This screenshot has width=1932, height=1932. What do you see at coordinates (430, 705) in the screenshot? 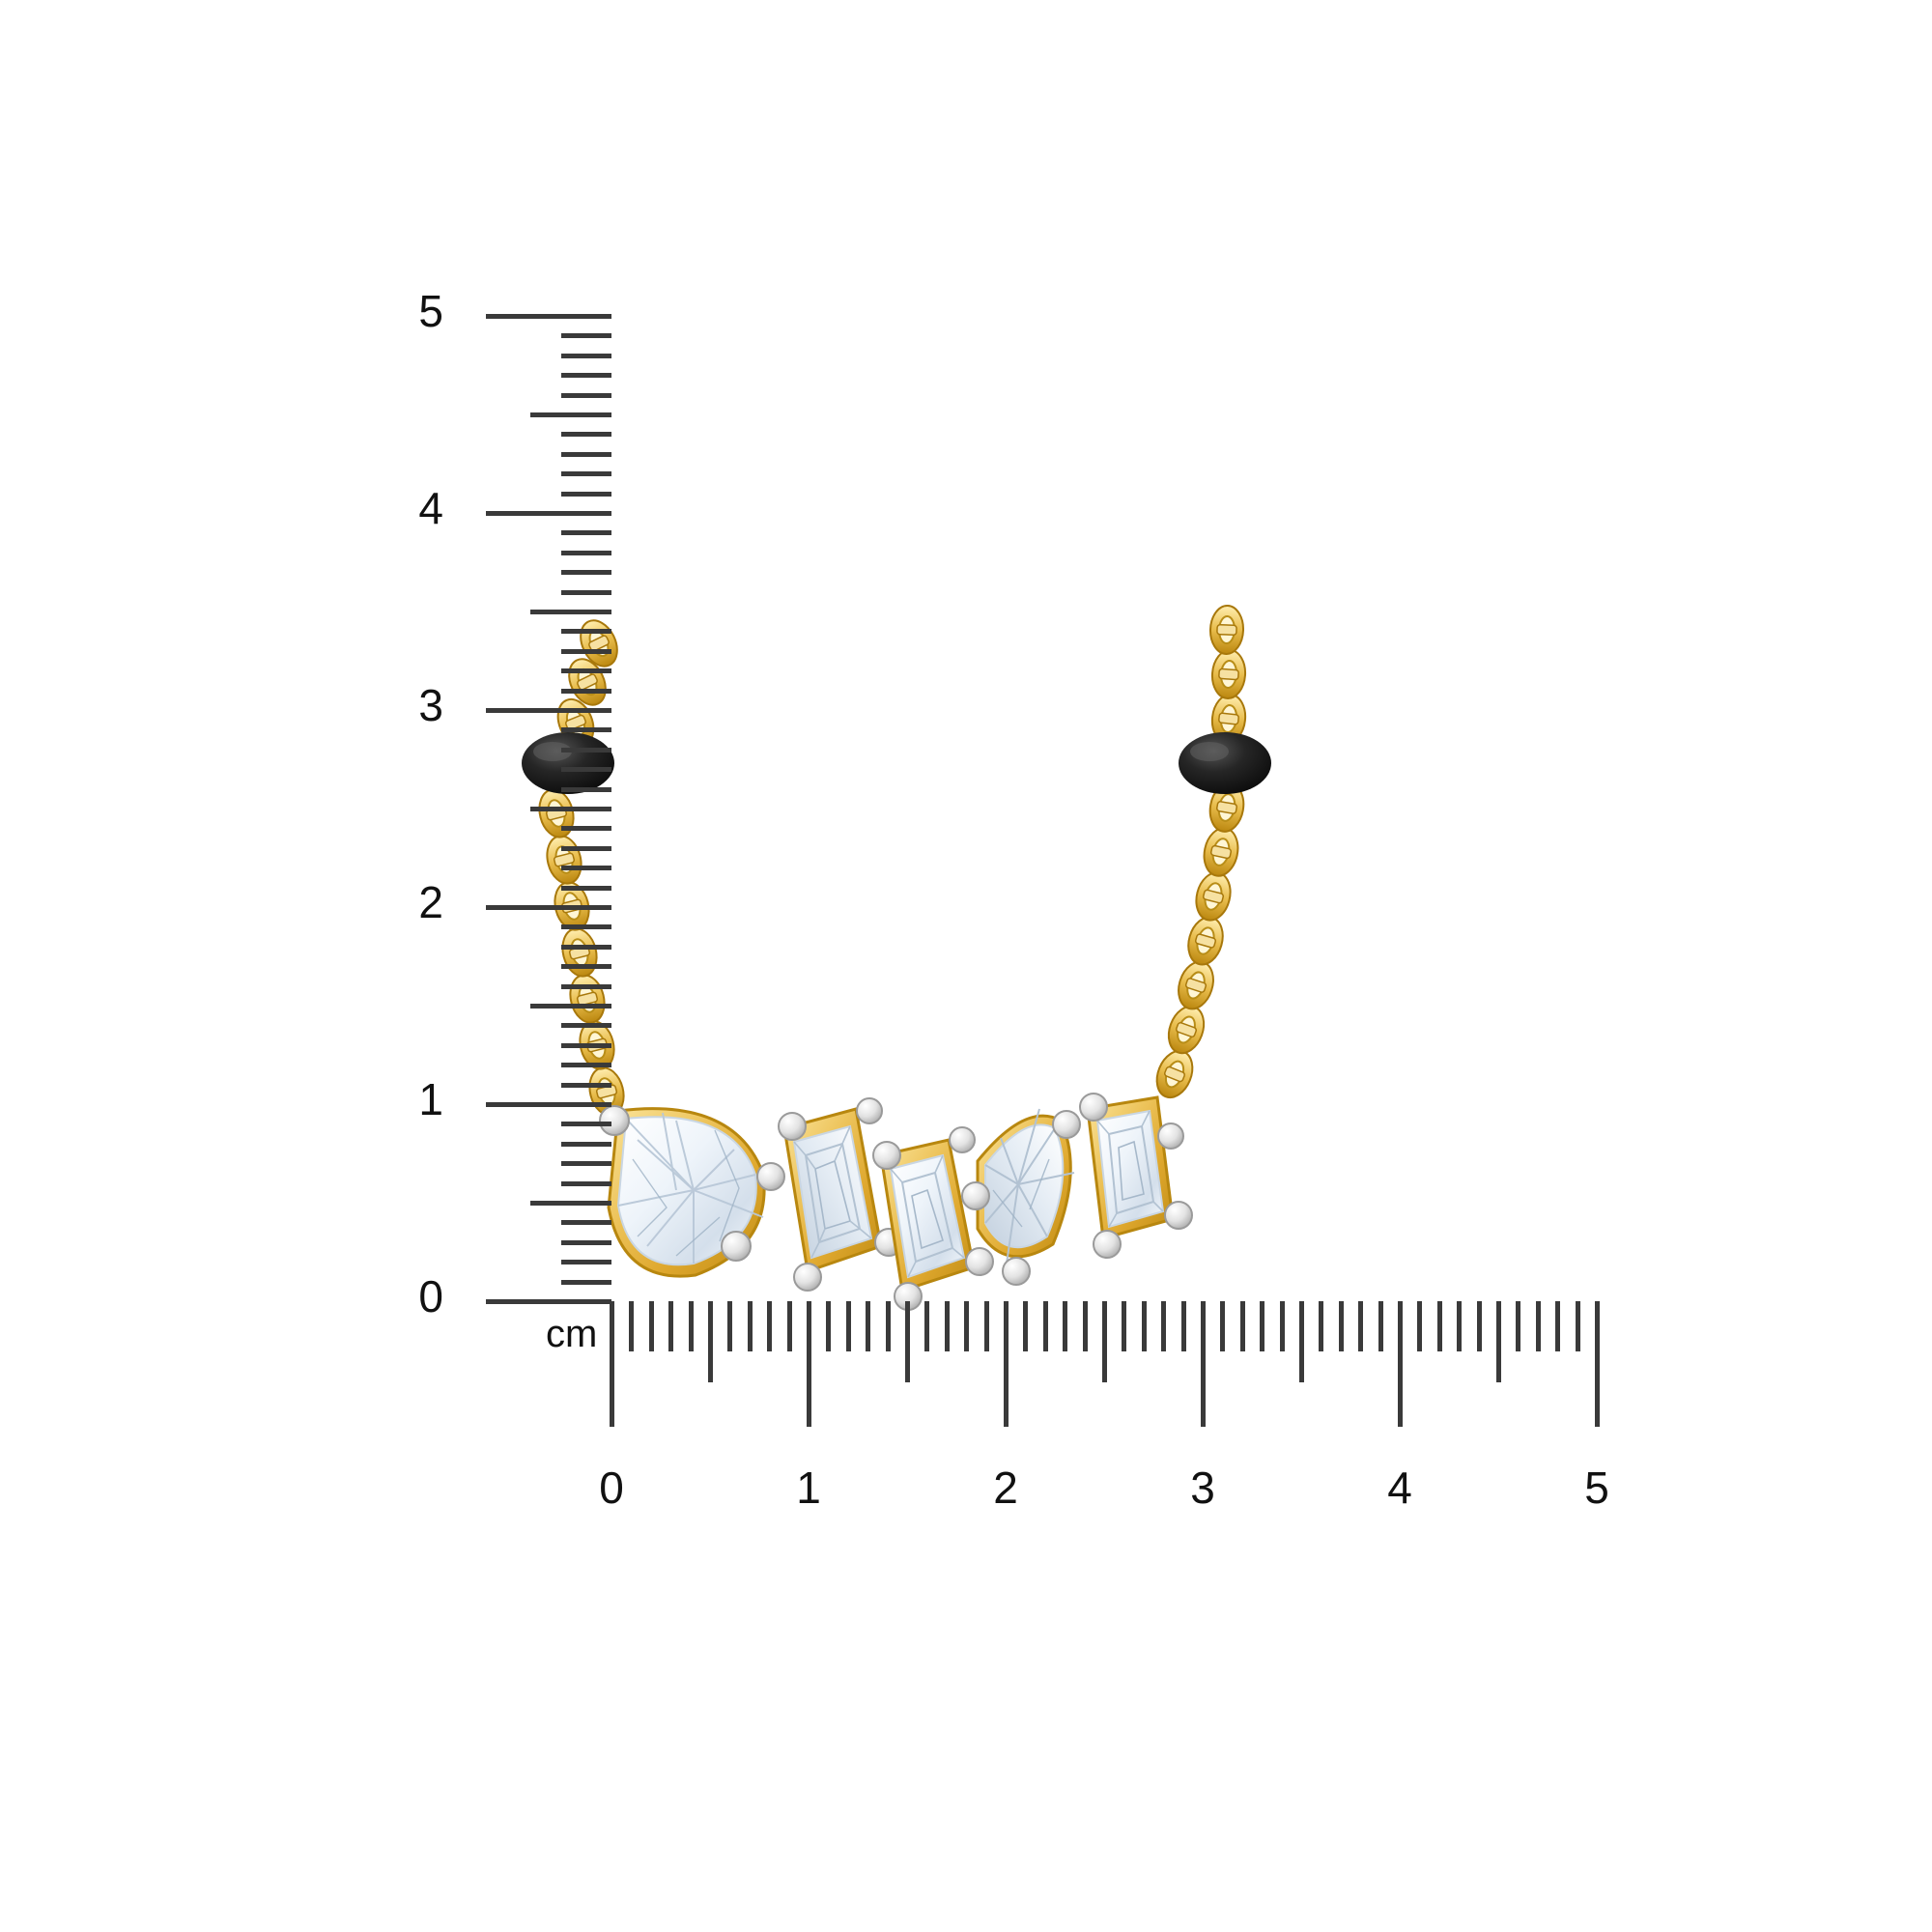
I see `vruler-label-3: 3` at bounding box center [430, 705].